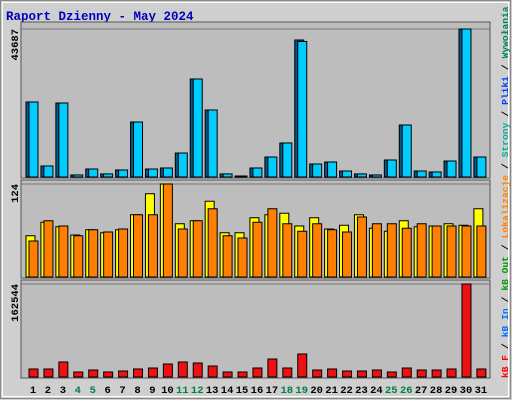 This screenshot has height=405, width=512. What do you see at coordinates (167, 391) in the screenshot?
I see `x-tick-label: 10` at bounding box center [167, 391].